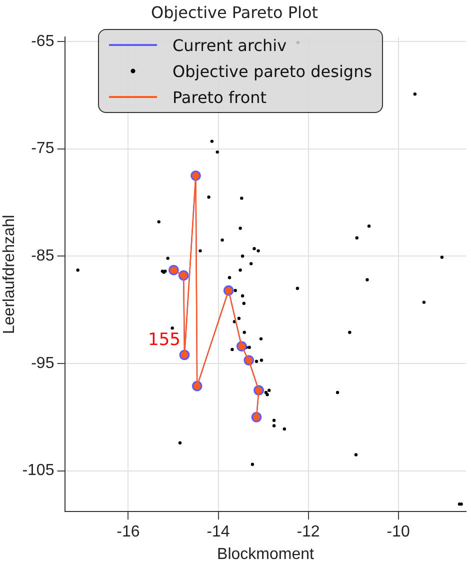 The width and height of the screenshot is (471, 566). Describe the element at coordinates (308, 532) in the screenshot. I see `x-tick-label: -12` at that location.